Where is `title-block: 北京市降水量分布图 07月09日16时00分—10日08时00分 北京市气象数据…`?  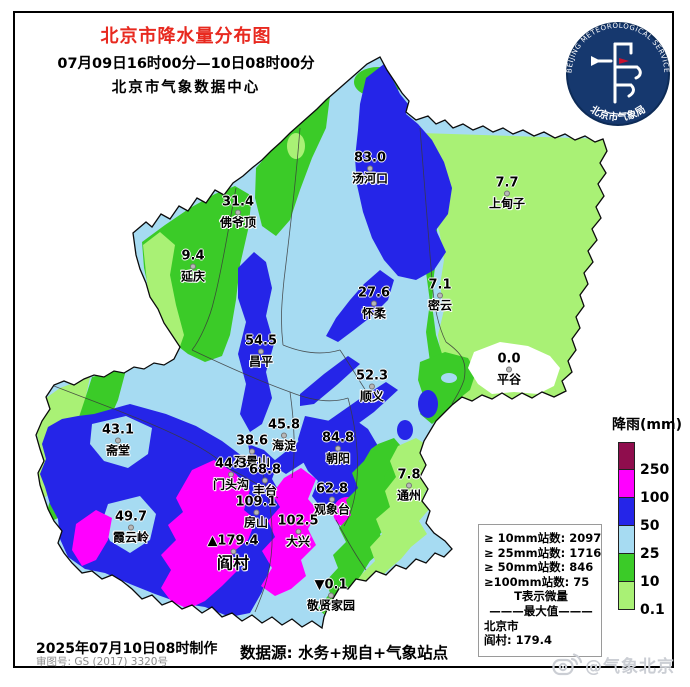 title-block: 北京市降水量分布图 07月09日16时00分—10日08时00分 北京市气象数据… is located at coordinates (186, 59).